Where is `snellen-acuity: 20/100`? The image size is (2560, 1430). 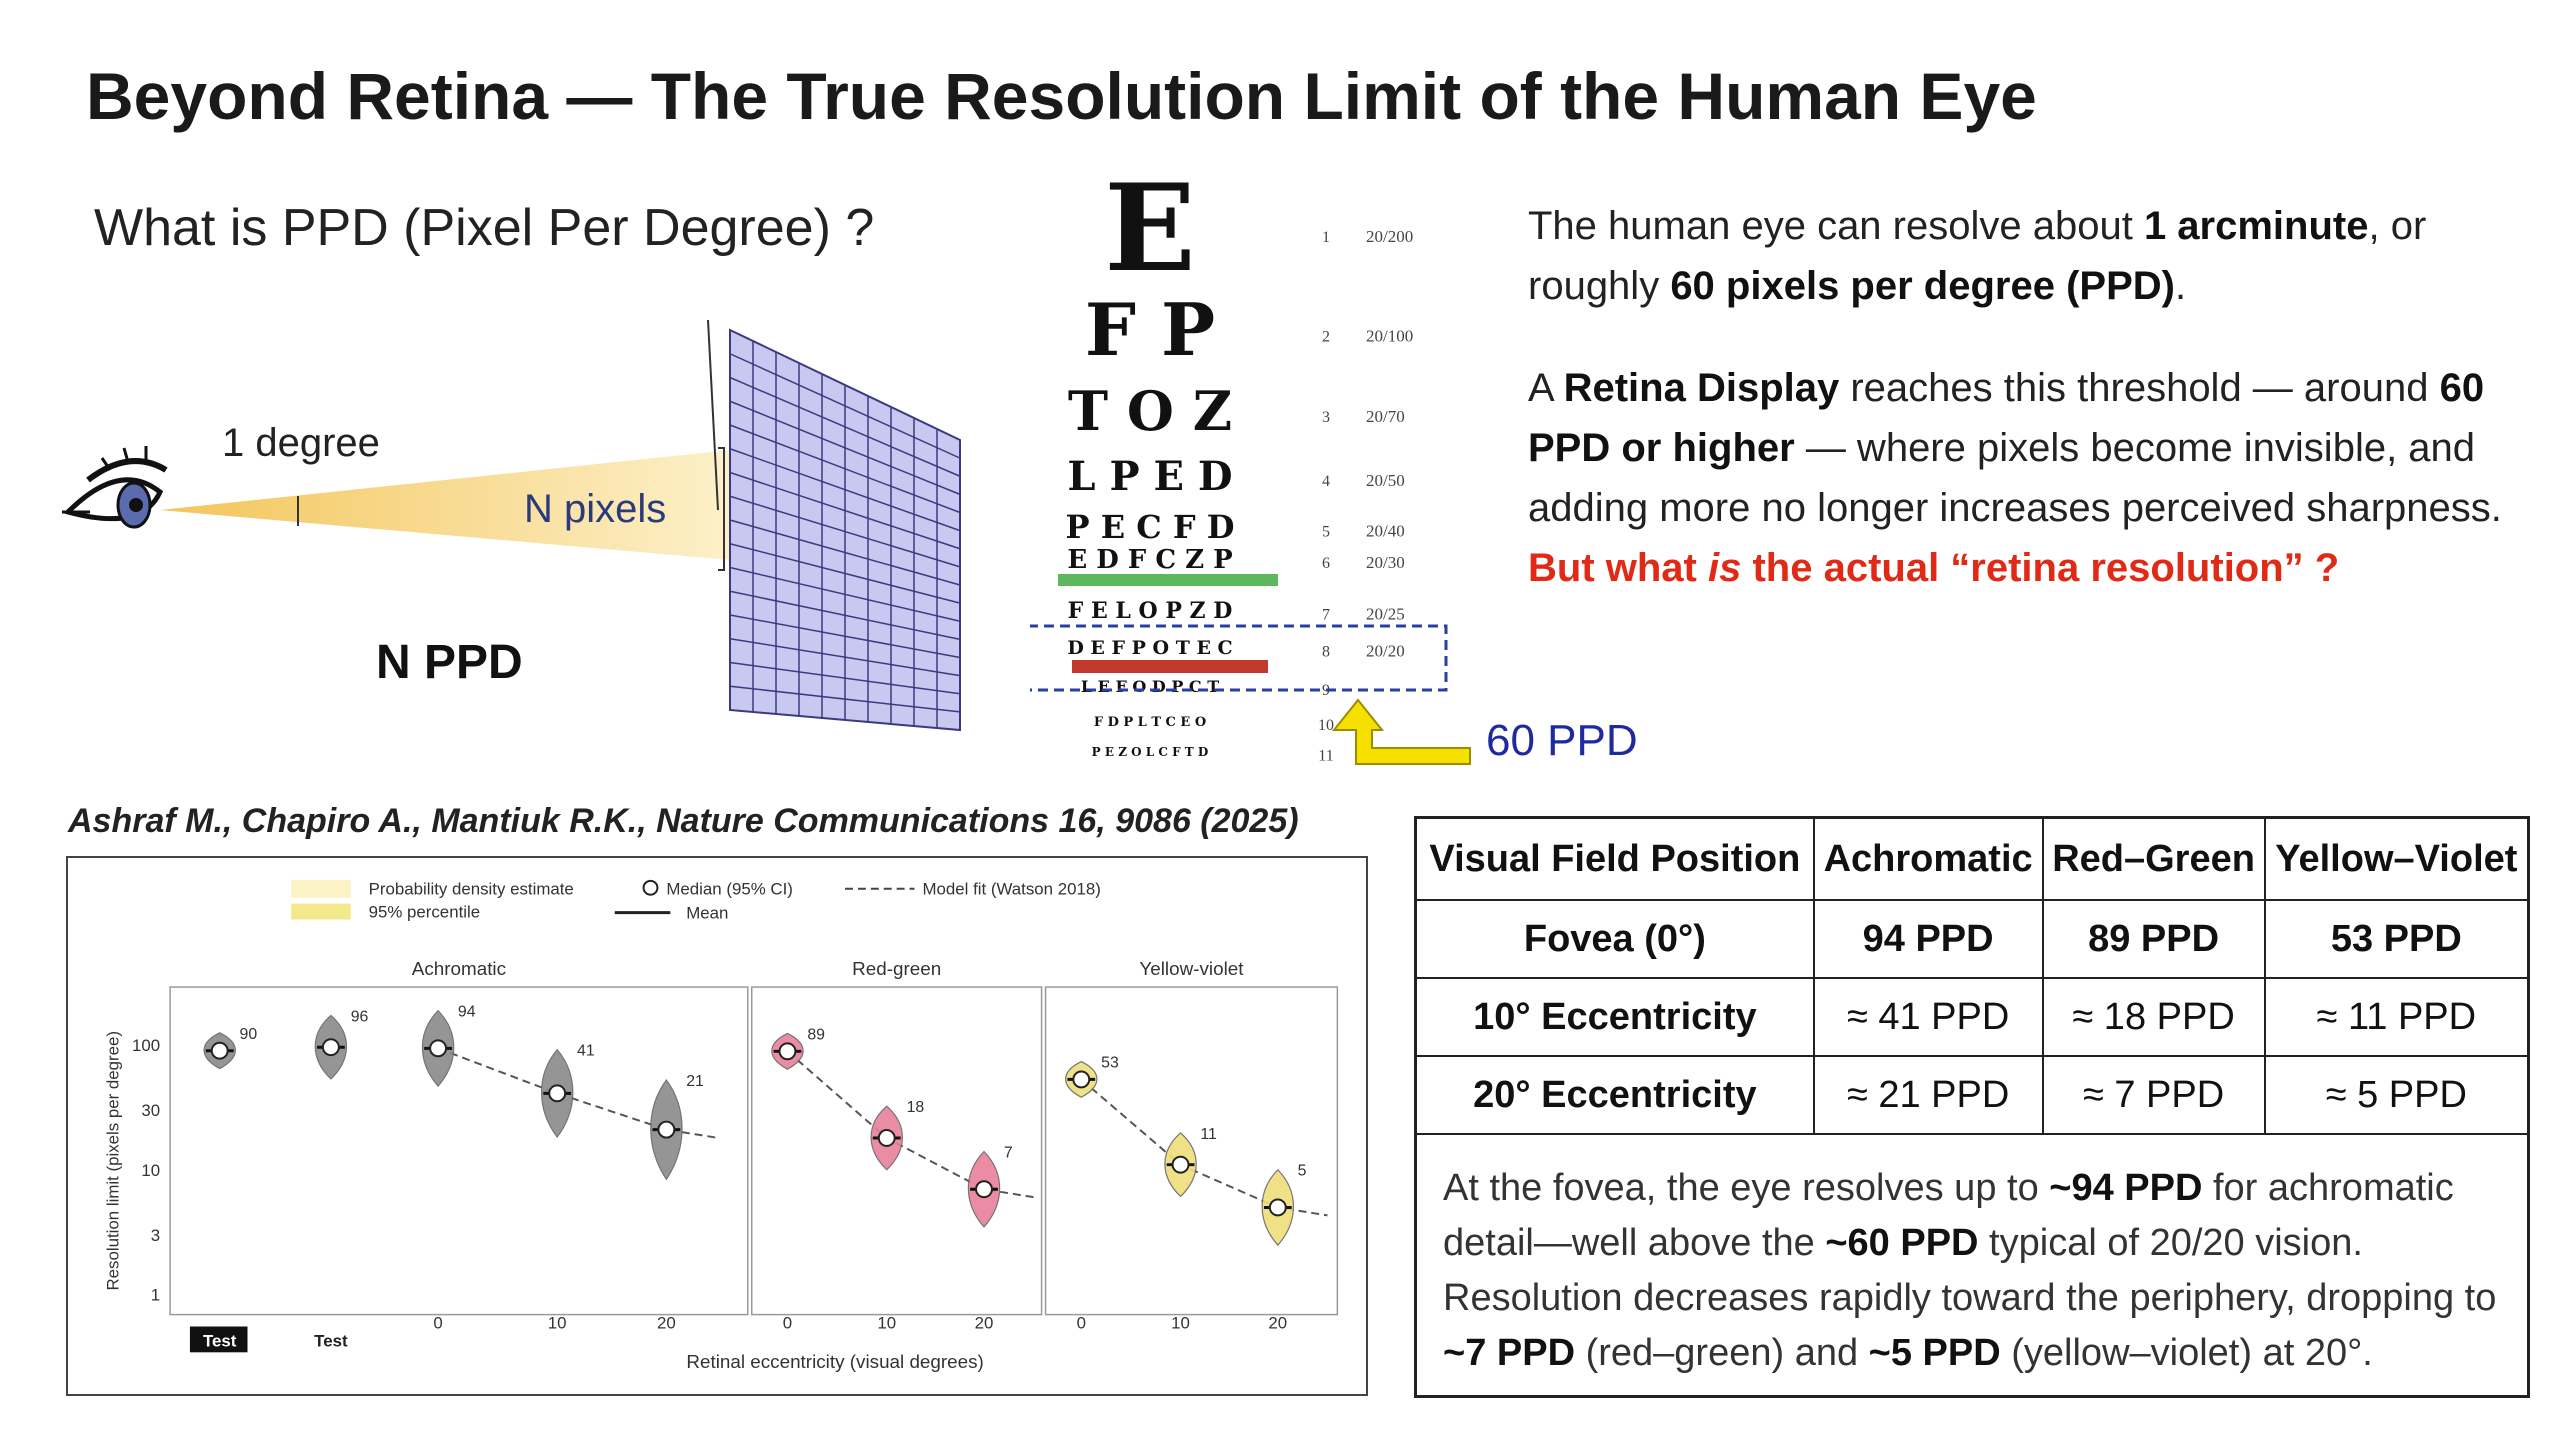 snellen-acuity: 20/100 is located at coordinates (1389, 335).